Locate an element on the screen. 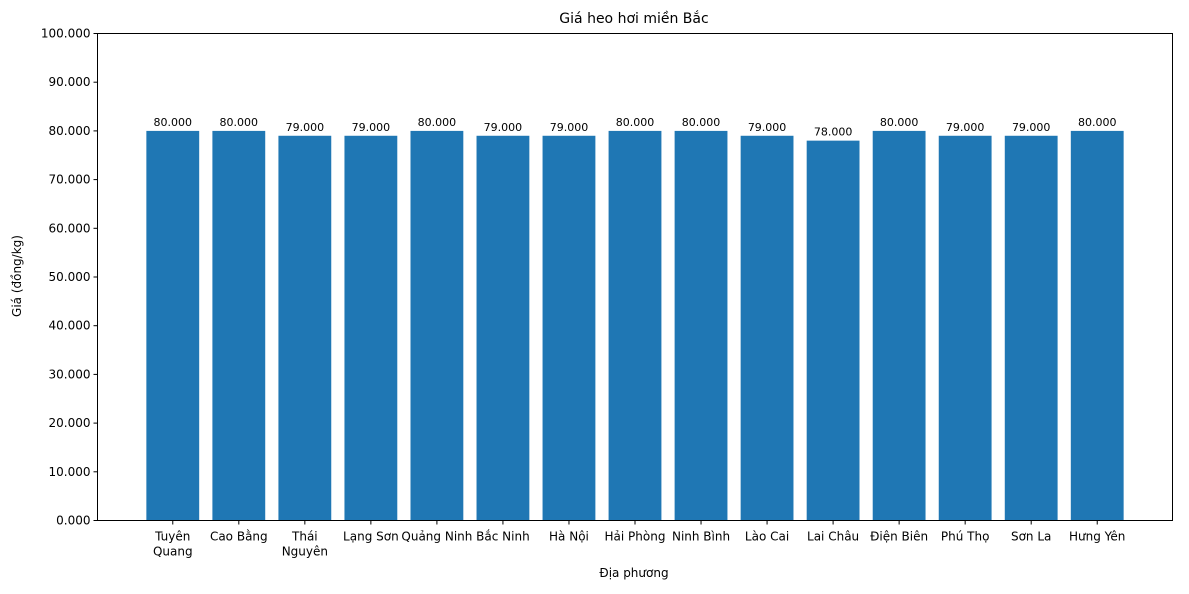  y-tick-label: 100.000 is located at coordinates (66, 34).